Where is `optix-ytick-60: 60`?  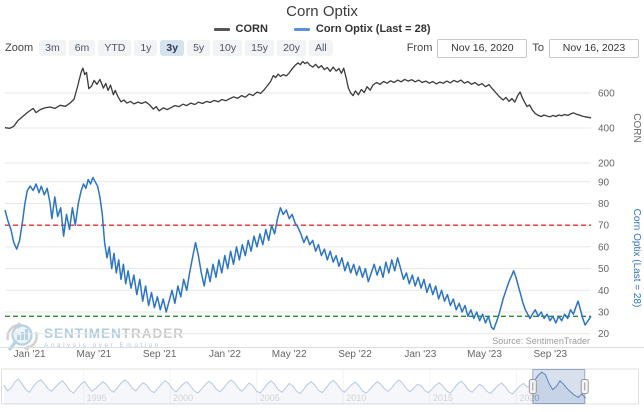
optix-ytick-60: 60 is located at coordinates (604, 247).